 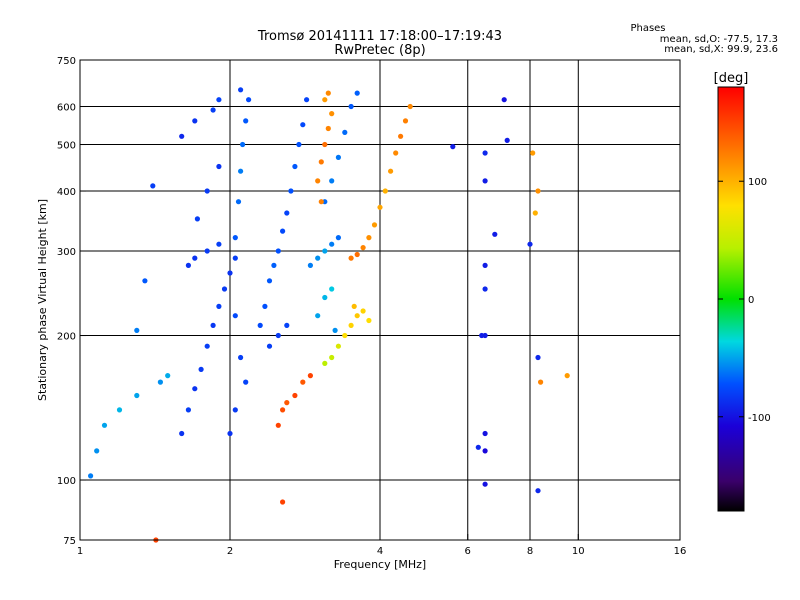 I want to click on stats-title: Phases, so click(x=647, y=28).